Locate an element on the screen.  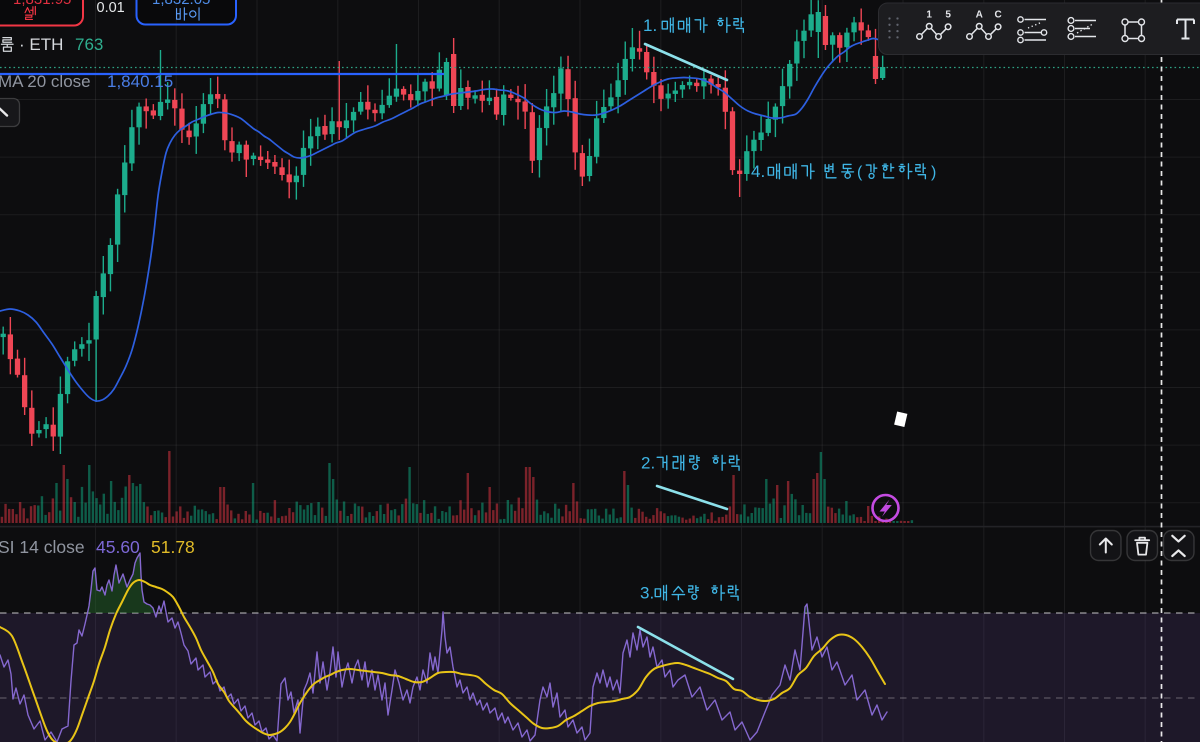
svg-text: 1,840.15 is located at coordinates (140, 81).